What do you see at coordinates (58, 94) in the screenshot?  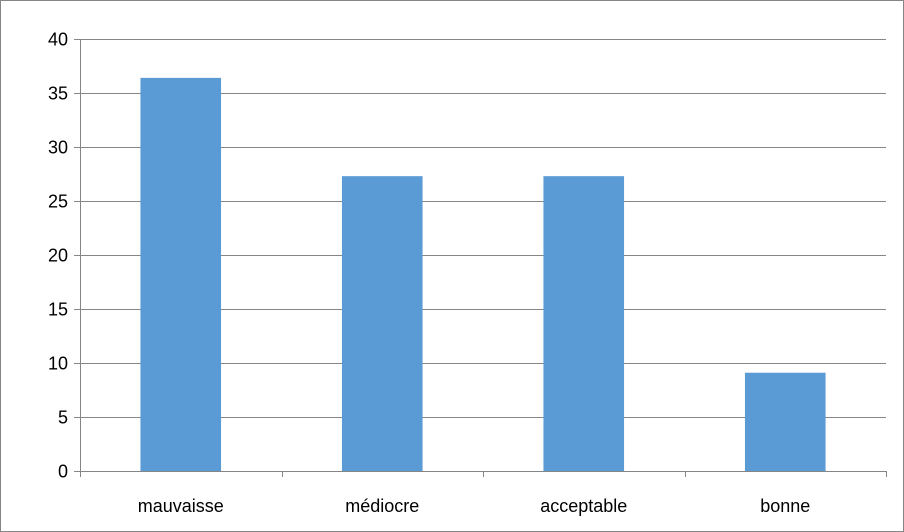 I see `y-tick-label: 35` at bounding box center [58, 94].